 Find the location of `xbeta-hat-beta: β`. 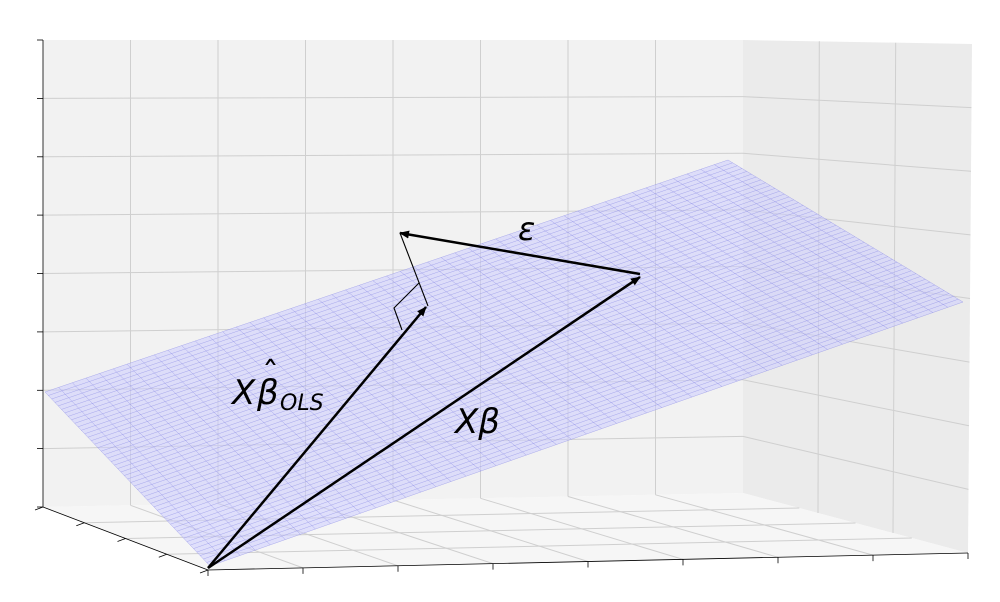

xbeta-hat-beta: β is located at coordinates (267, 393).